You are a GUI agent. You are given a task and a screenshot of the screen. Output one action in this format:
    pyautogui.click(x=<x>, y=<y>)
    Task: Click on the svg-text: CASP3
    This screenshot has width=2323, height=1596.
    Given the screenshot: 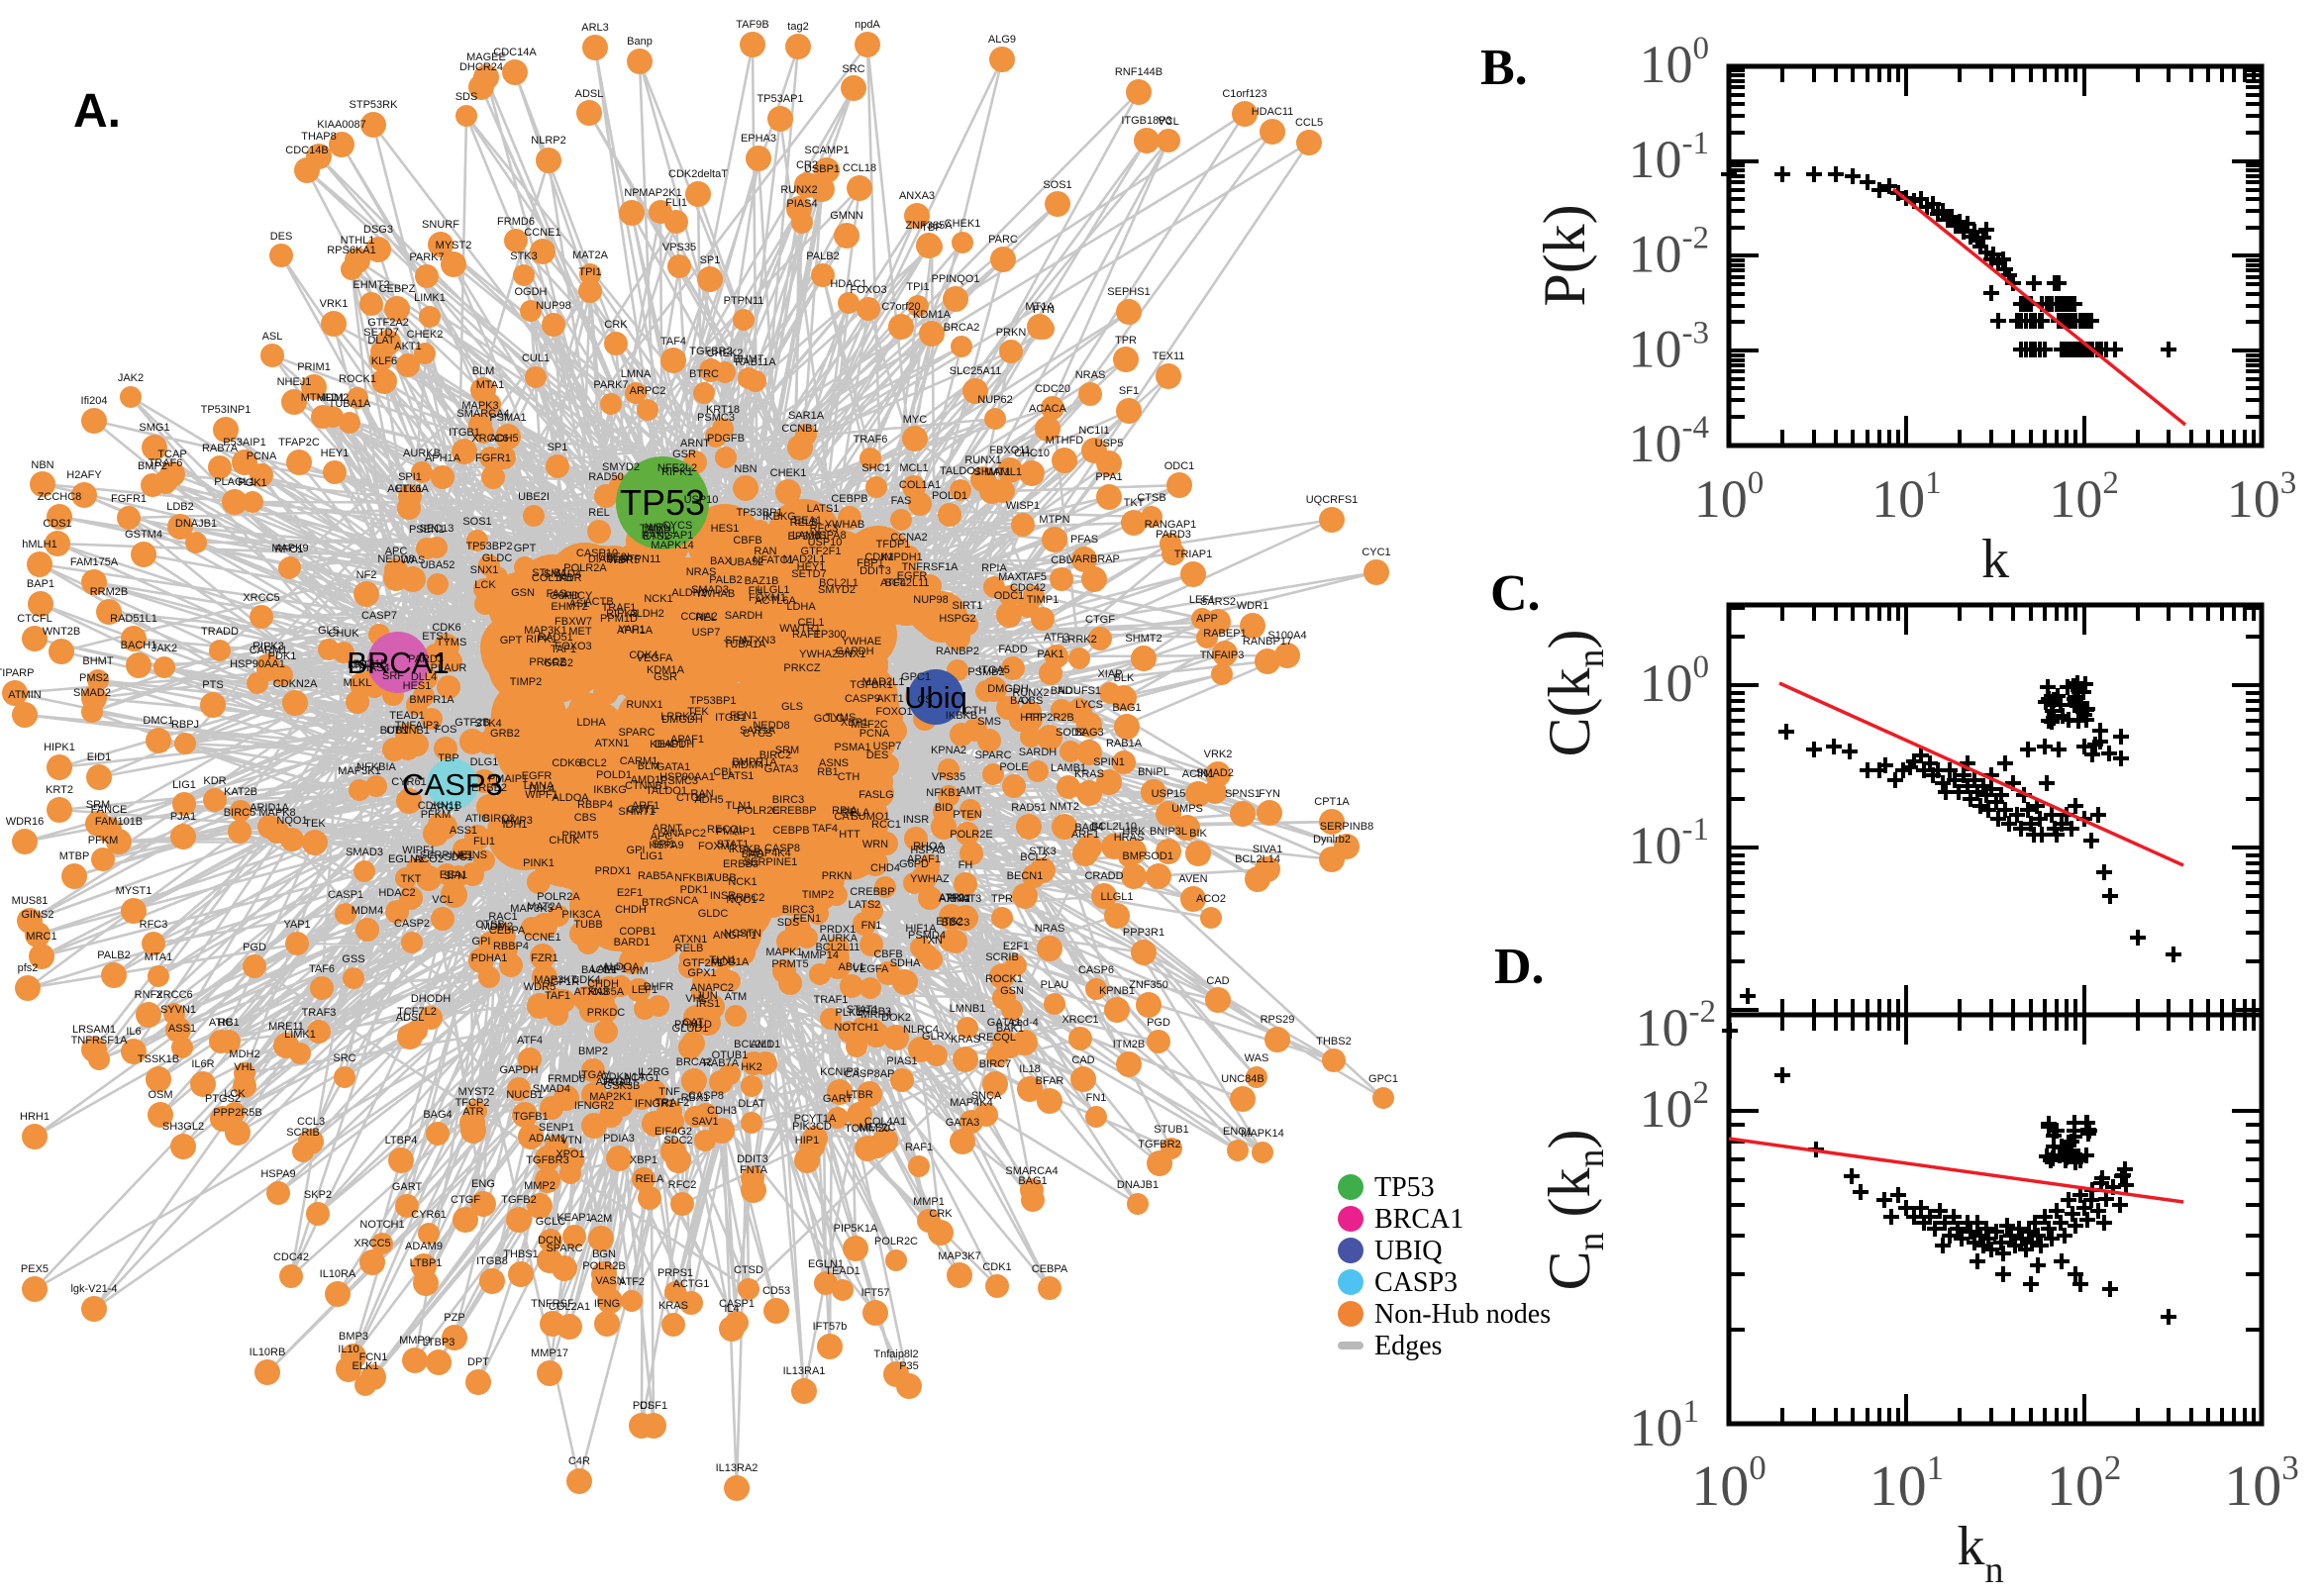 What is the action you would take?
    pyautogui.click(x=453, y=784)
    